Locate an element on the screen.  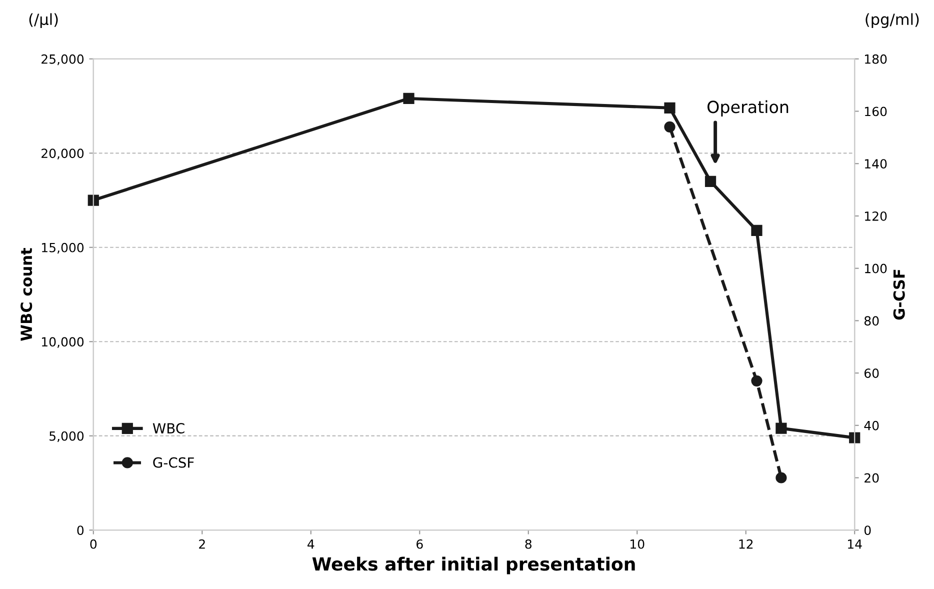
x-tick-label: 6 is located at coordinates (419, 544).